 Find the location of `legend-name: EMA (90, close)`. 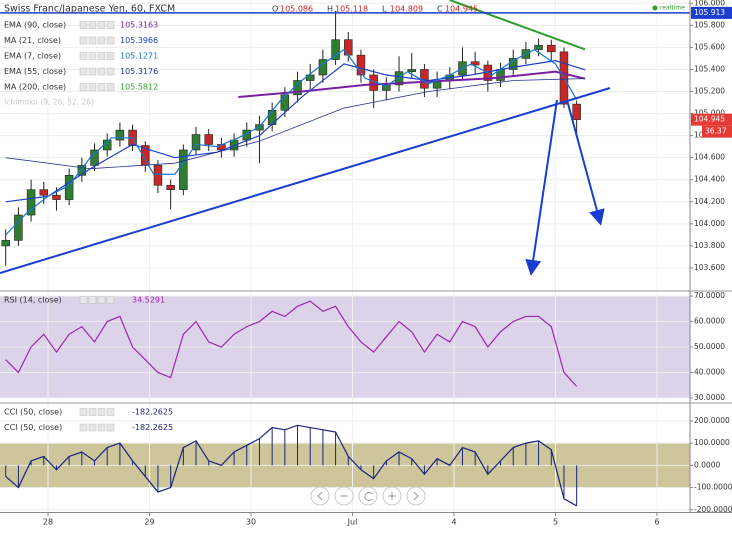

legend-name: EMA (90, close) is located at coordinates (35, 25).